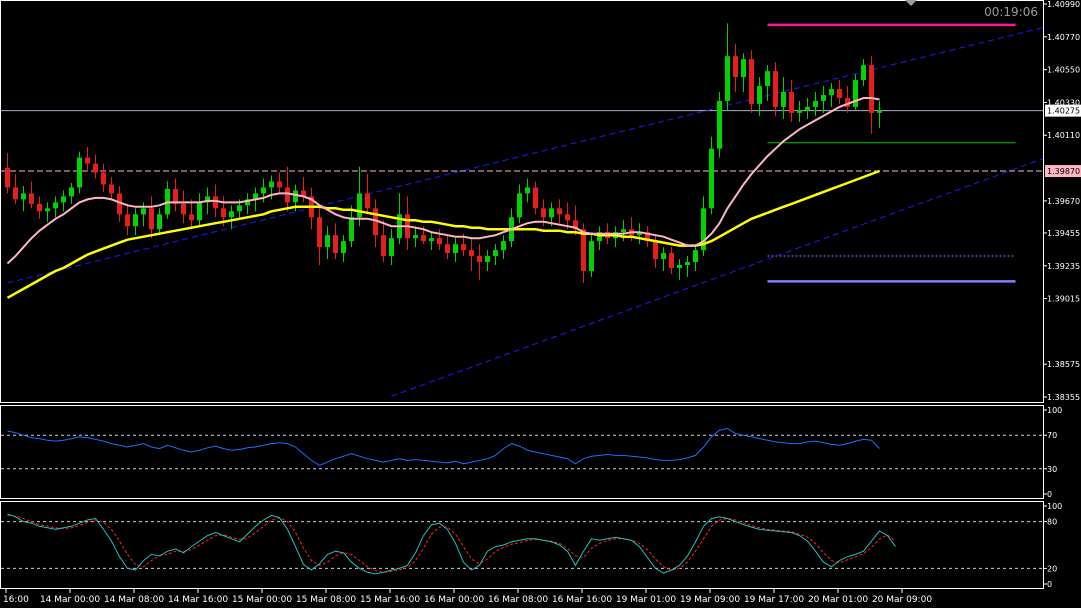 Image resolution: width=1081 pixels, height=608 pixels. Describe the element at coordinates (262, 600) in the screenshot. I see `time-tick-label: 15 Mar 00:00` at that location.